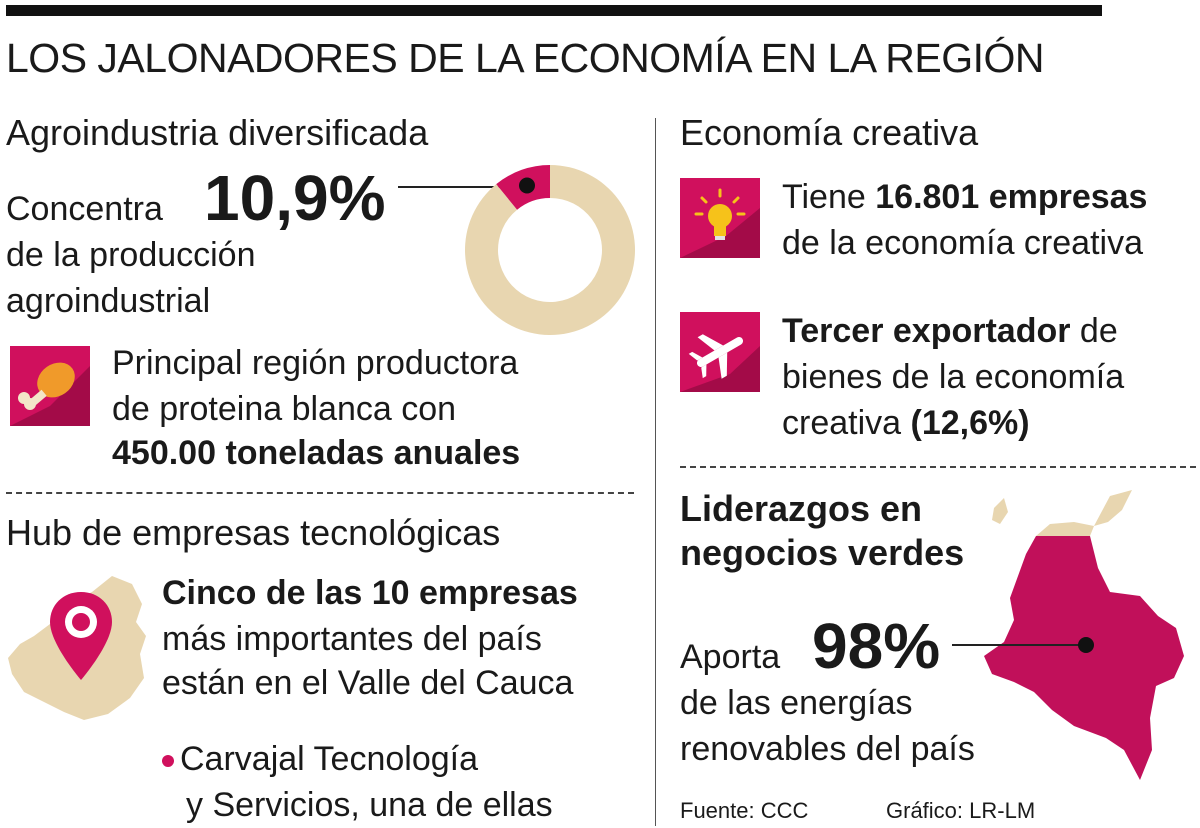 This screenshot has height=828, width=1200. What do you see at coordinates (801, 508) in the screenshot?
I see `verdes-heading-line1: Liderazgos en` at bounding box center [801, 508].